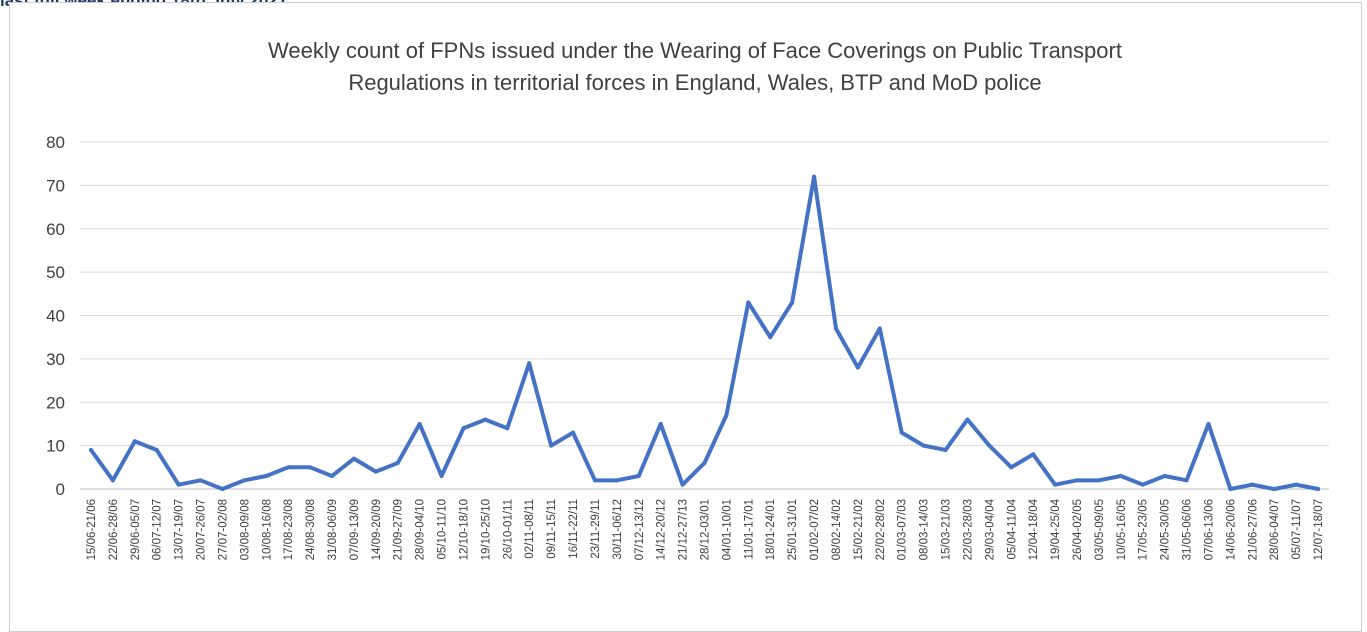  Describe the element at coordinates (245, 529) in the screenshot. I see `x-tick-label: 03/08-09/08` at that location.